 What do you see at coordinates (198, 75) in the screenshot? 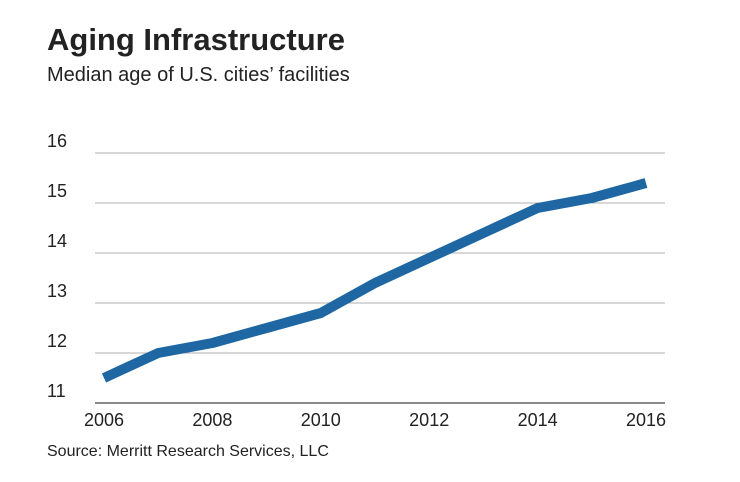
I see `chart-subtitle: Median age of U.S. cities’ facilities` at bounding box center [198, 75].